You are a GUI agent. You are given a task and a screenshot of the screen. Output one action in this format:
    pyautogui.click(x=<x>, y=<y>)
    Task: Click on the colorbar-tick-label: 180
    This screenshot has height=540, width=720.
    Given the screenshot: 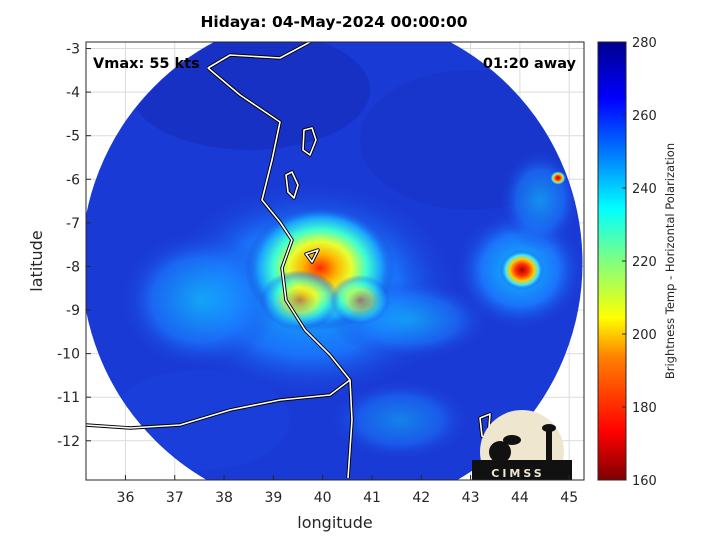 What is the action you would take?
    pyautogui.click(x=644, y=408)
    